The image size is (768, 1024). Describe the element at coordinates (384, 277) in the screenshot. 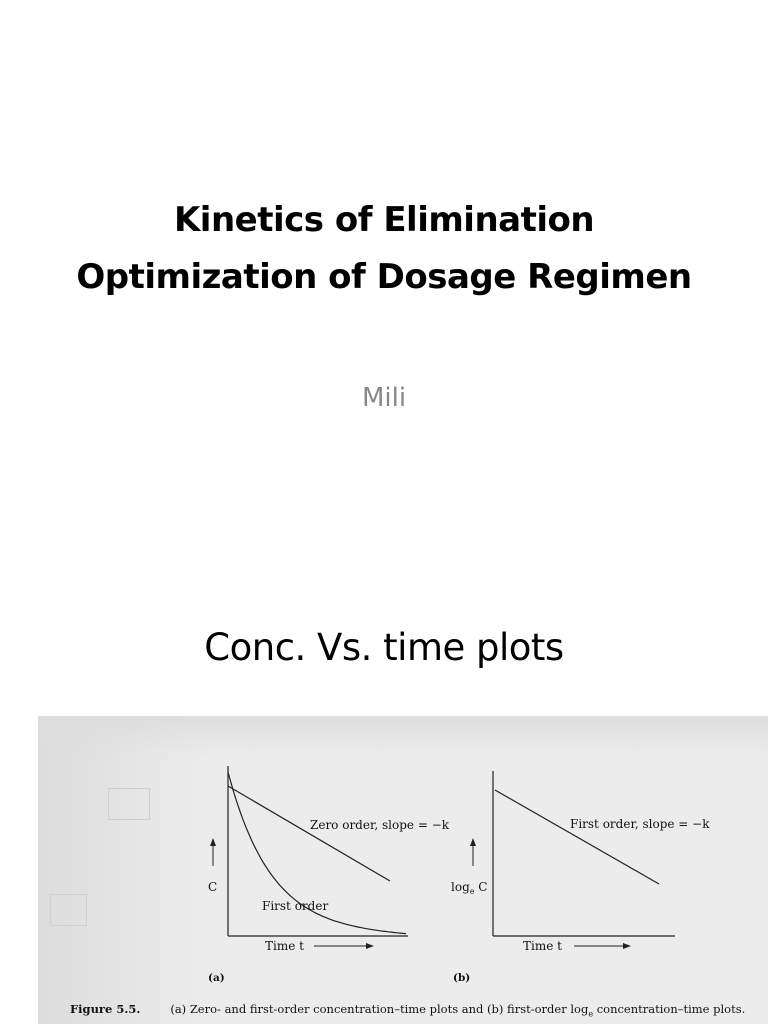

I see `slide-title-line-2: Optimization of Dosage Regimen` at that location.